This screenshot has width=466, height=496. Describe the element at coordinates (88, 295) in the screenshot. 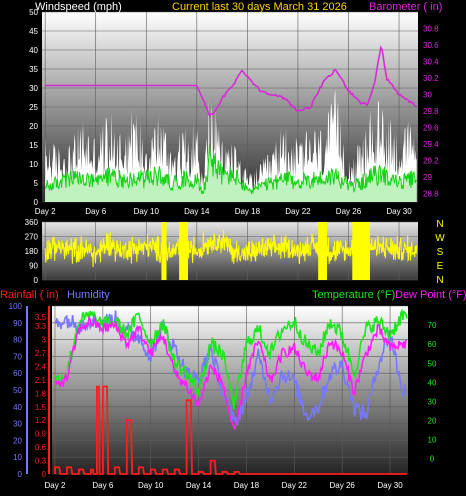

I see `humidity-axis-title: Humidity` at that location.